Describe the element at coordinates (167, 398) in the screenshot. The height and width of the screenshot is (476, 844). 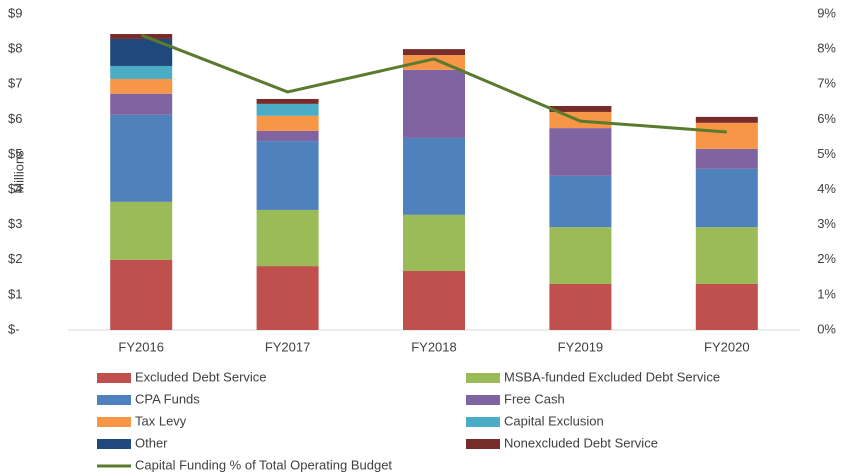
I see `legend-label: CPA Funds` at that location.